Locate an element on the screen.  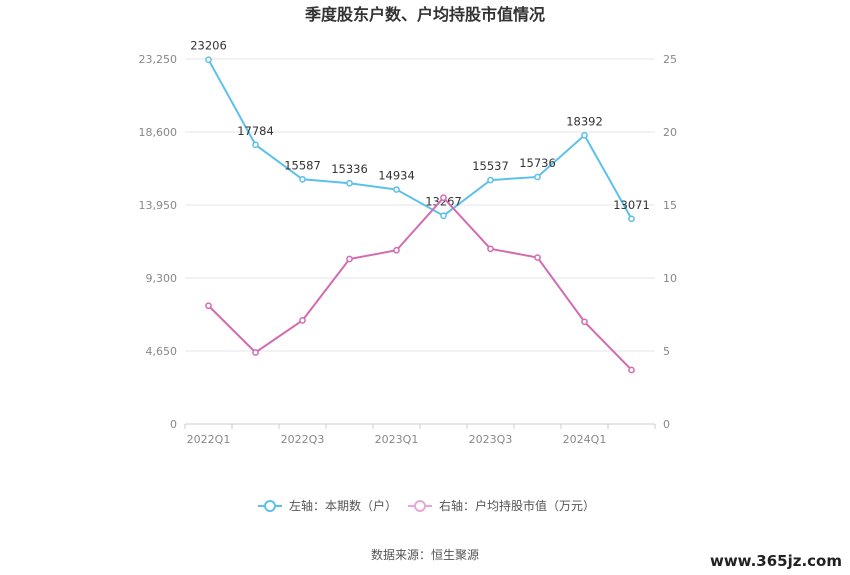
data-label: 18392 is located at coordinates (584, 121).